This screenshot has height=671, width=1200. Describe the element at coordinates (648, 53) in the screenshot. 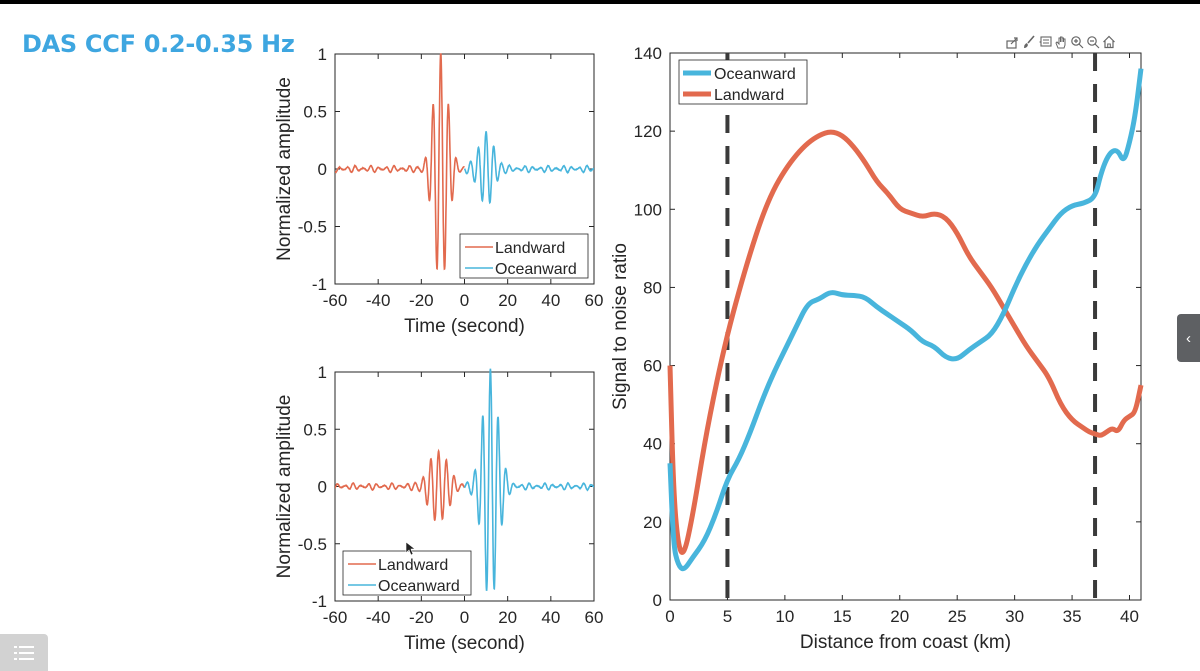

I see `y-tick-label: 140` at that location.